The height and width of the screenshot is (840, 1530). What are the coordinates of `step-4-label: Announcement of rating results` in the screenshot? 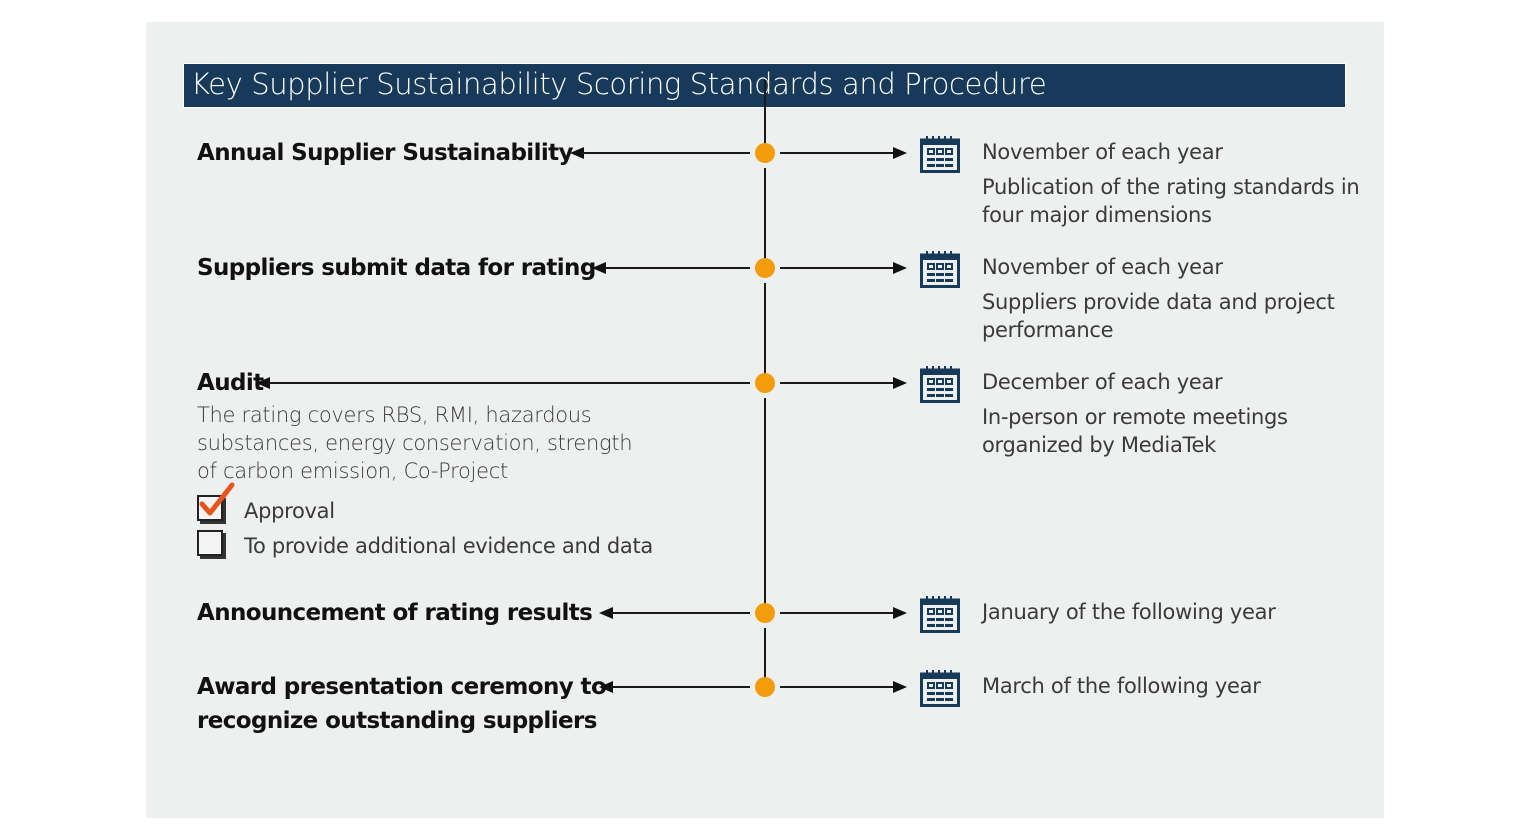 It's located at (395, 613).